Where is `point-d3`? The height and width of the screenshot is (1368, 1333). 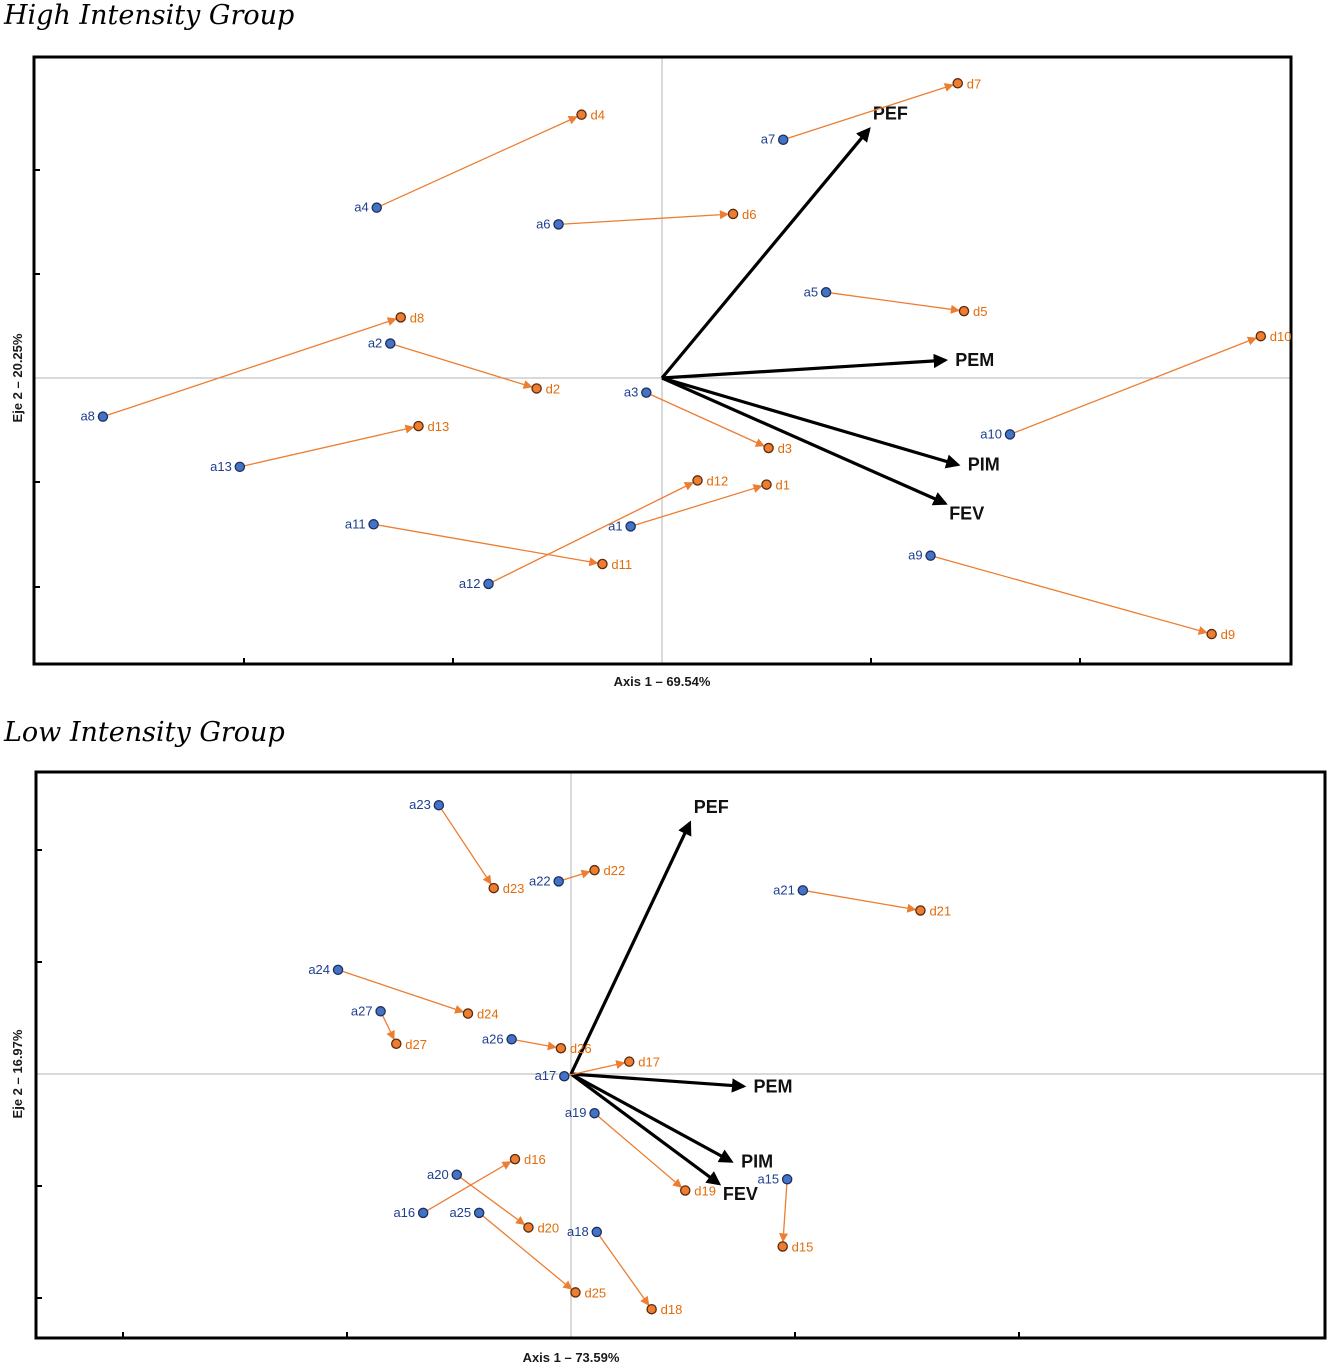
point-d3 is located at coordinates (768, 448).